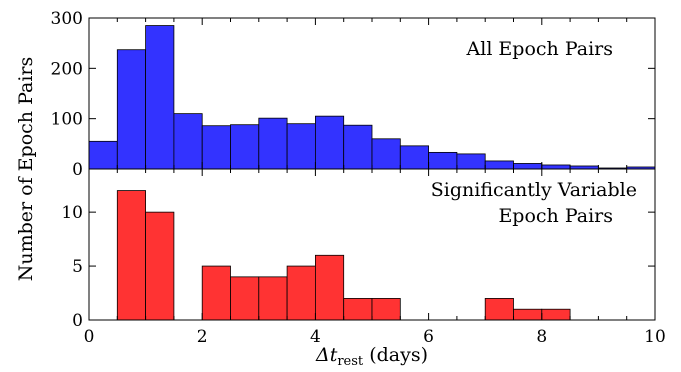 This screenshot has height=372, width=681. What do you see at coordinates (202, 337) in the screenshot?
I see `xtick-label-1: 2` at bounding box center [202, 337].